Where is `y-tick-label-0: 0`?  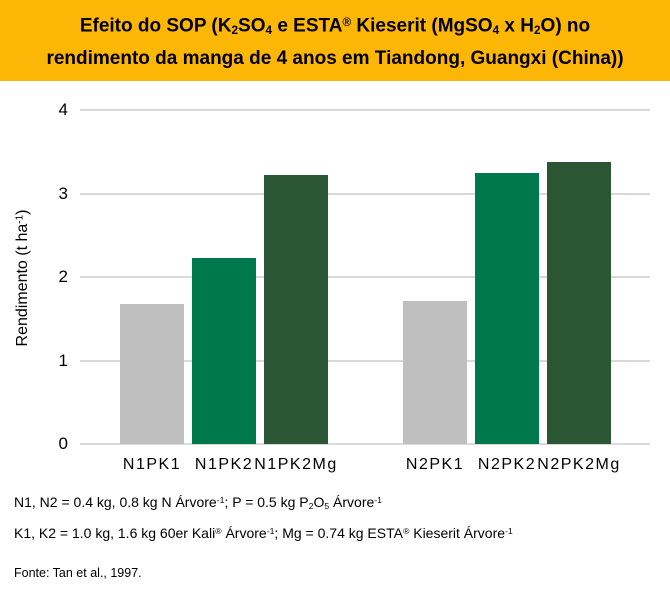
y-tick-label-0: 0 is located at coordinates (63, 443).